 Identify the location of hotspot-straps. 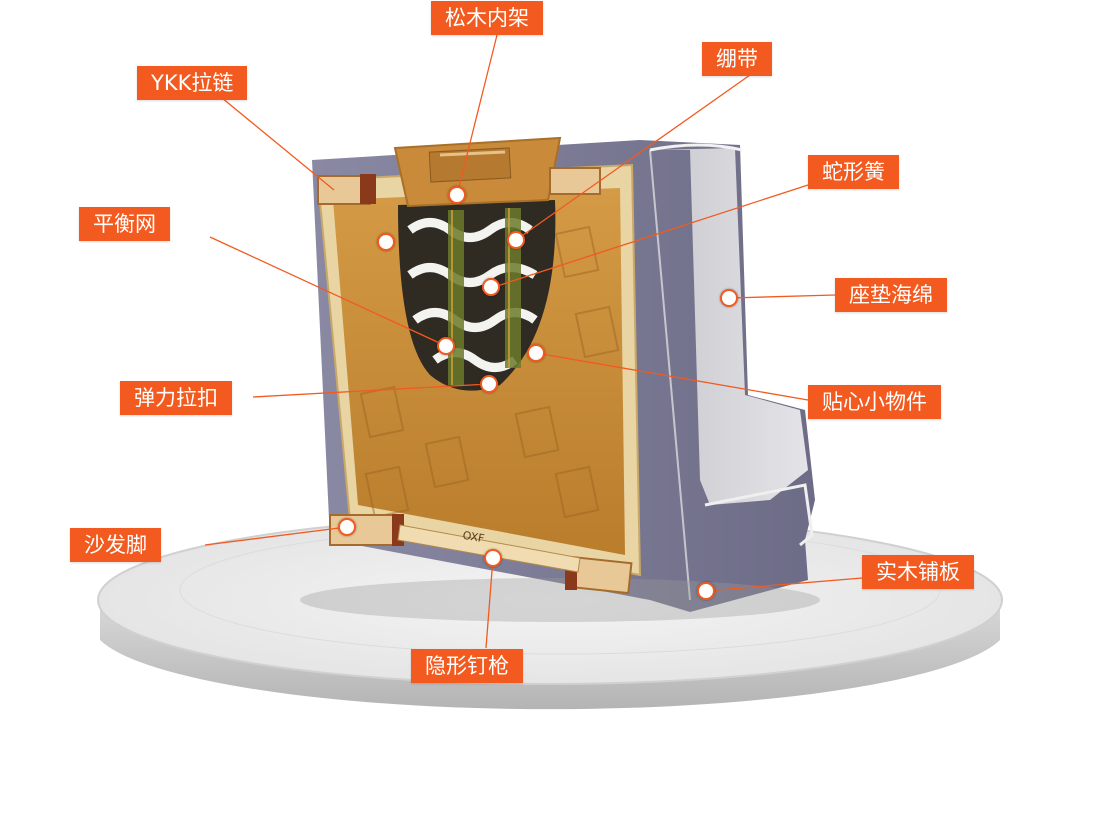
(516, 240).